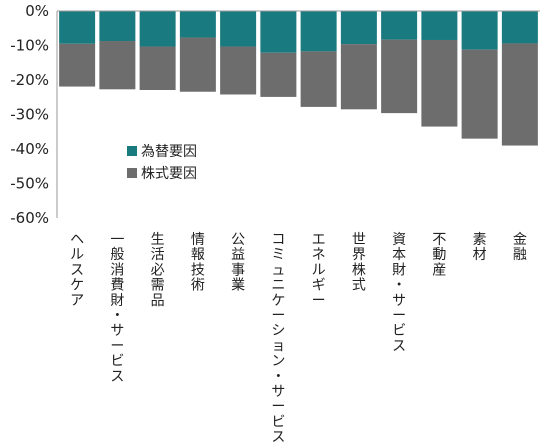 This screenshot has width=550, height=443. Describe the element at coordinates (29, 46) in the screenshot. I see `y-tick-label: -10%` at that location.